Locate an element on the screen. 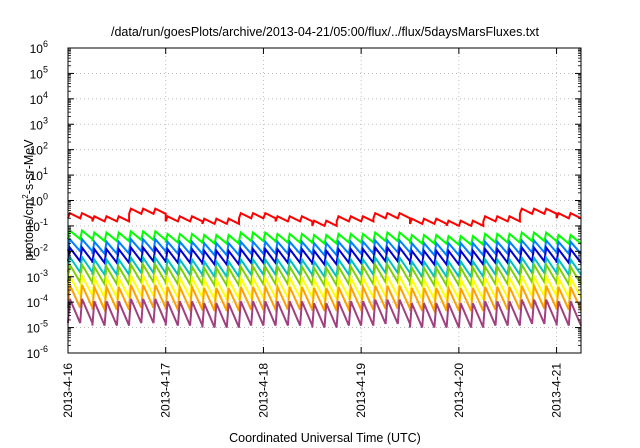 The image size is (640, 448). y-tick-exponent: -6 is located at coordinates (44, 349).